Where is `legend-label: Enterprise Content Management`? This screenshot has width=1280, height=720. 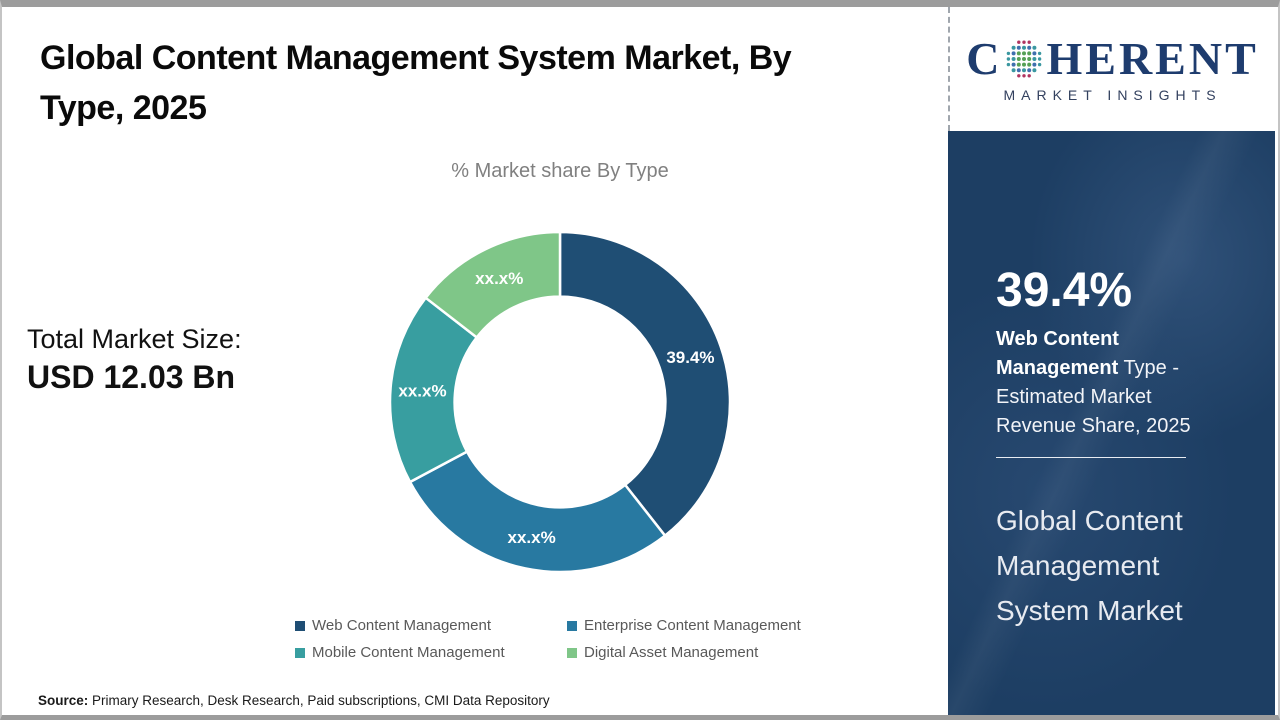
legend-label: Enterprise Content Management is located at coordinates (692, 625).